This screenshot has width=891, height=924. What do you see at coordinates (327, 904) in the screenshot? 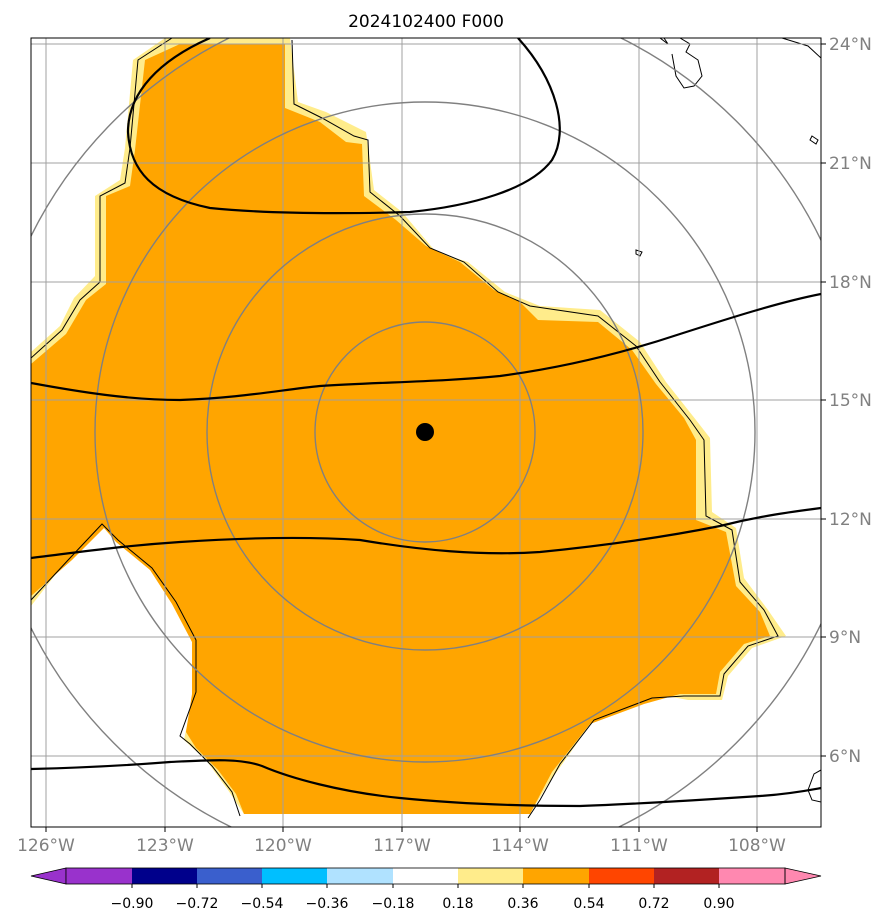
I see `colorbar-label: −0.36` at bounding box center [327, 904].